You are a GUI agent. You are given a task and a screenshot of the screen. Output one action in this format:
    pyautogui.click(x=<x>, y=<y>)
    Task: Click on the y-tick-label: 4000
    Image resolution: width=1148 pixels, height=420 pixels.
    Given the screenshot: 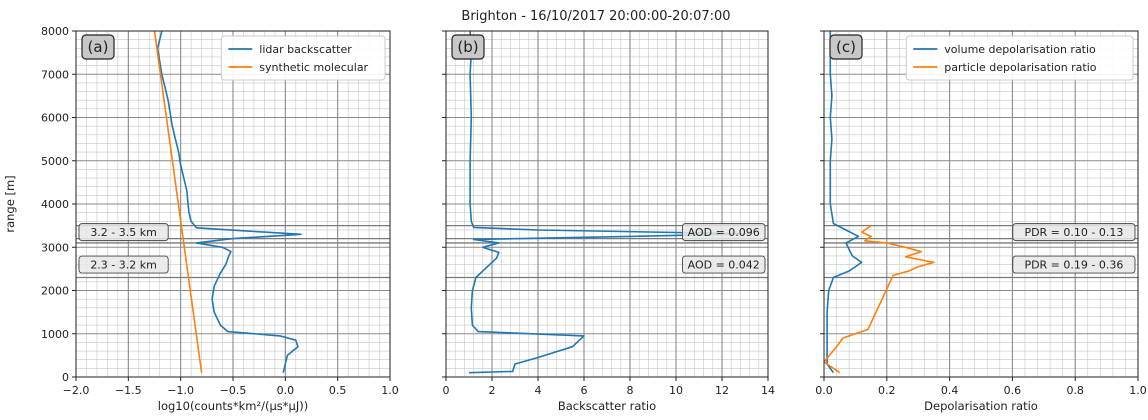 What is the action you would take?
    pyautogui.click(x=55, y=204)
    